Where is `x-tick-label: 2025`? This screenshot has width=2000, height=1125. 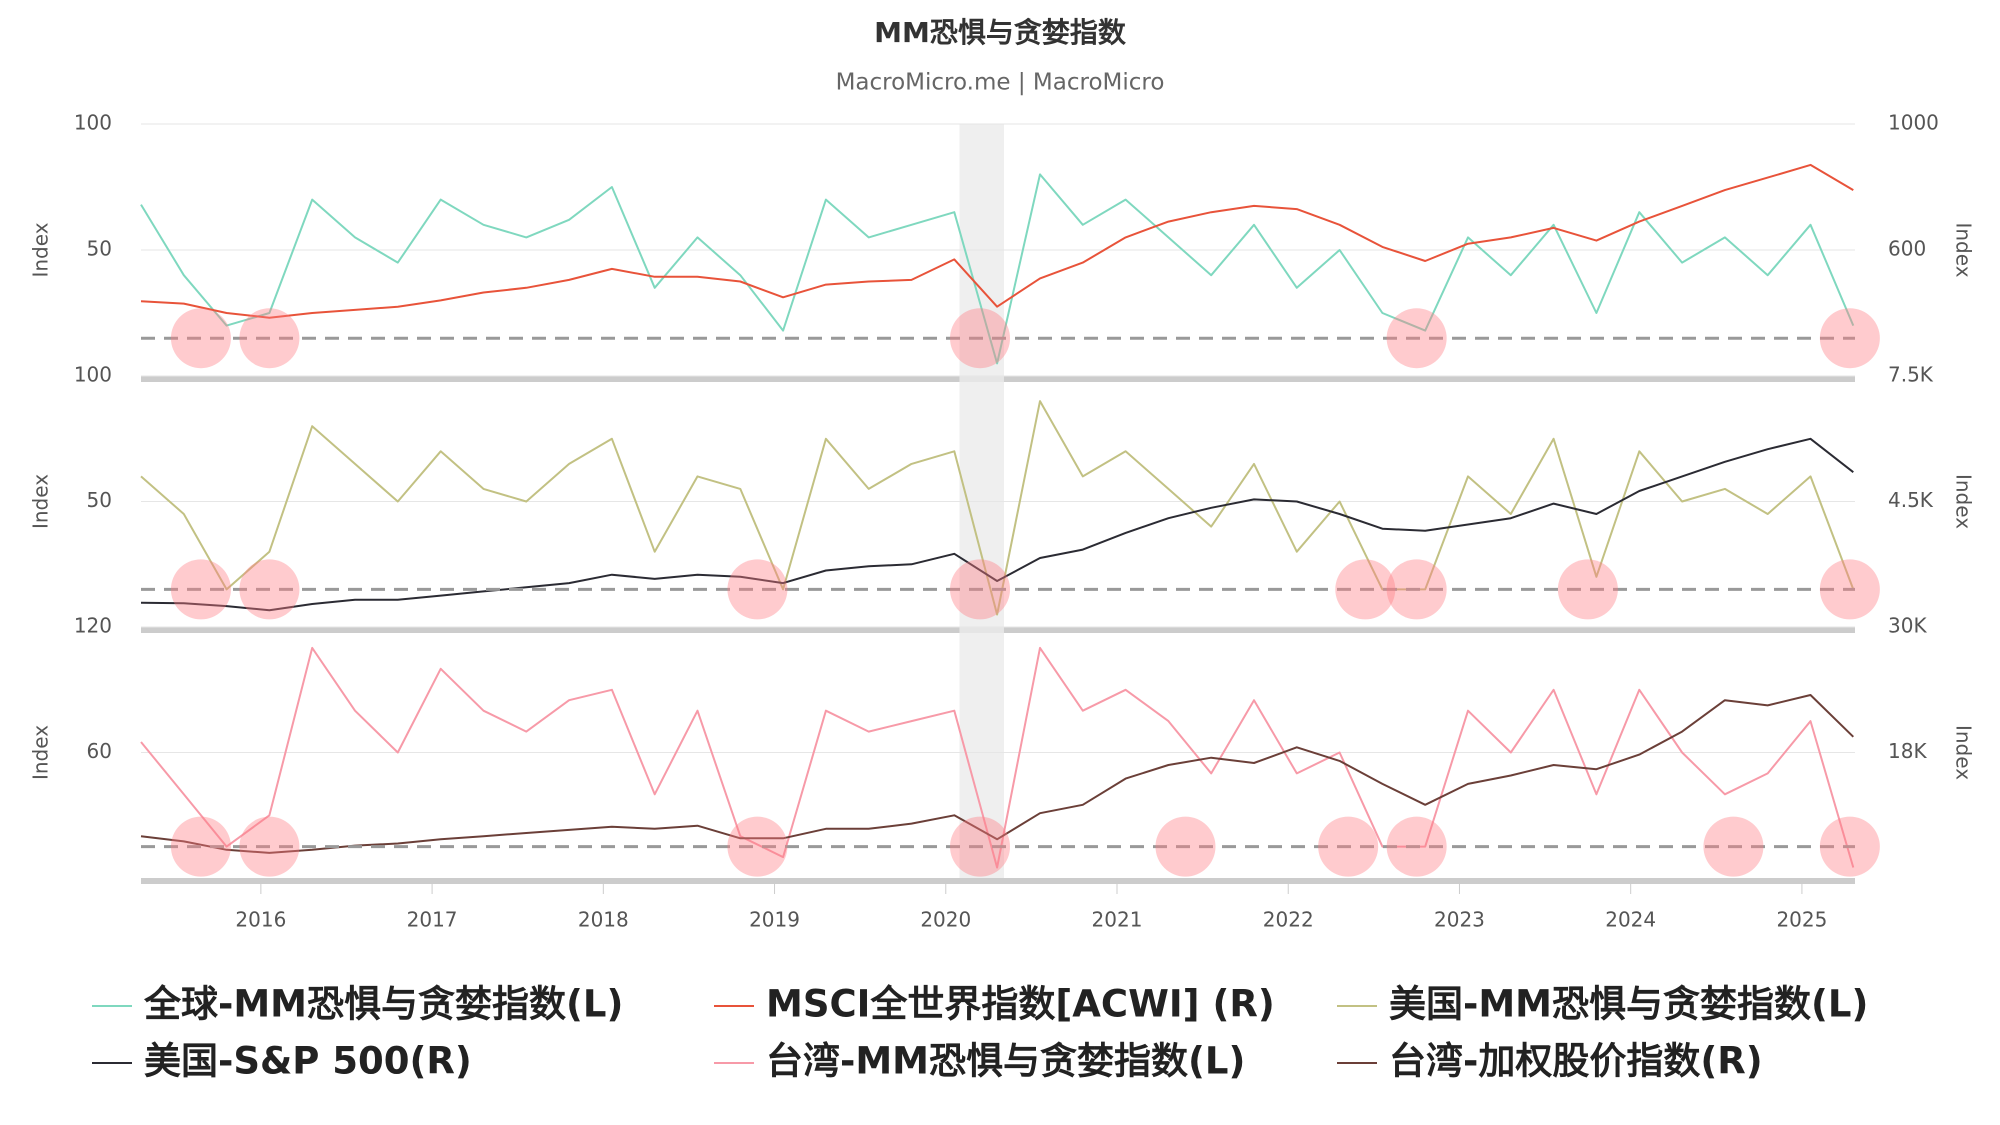 x-tick-label: 2025 is located at coordinates (1801, 920).